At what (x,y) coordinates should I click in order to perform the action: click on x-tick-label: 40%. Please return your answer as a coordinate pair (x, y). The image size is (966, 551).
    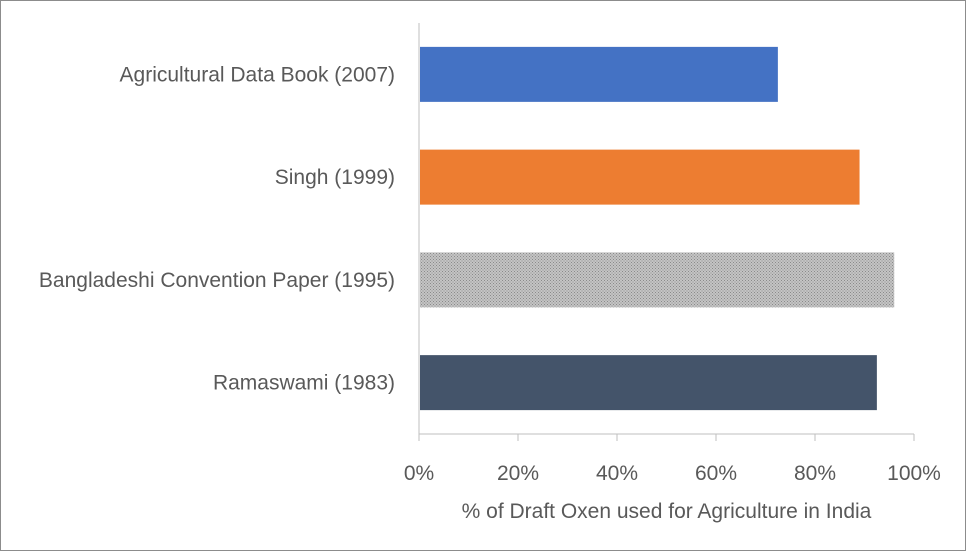
    Looking at the image, I should click on (617, 473).